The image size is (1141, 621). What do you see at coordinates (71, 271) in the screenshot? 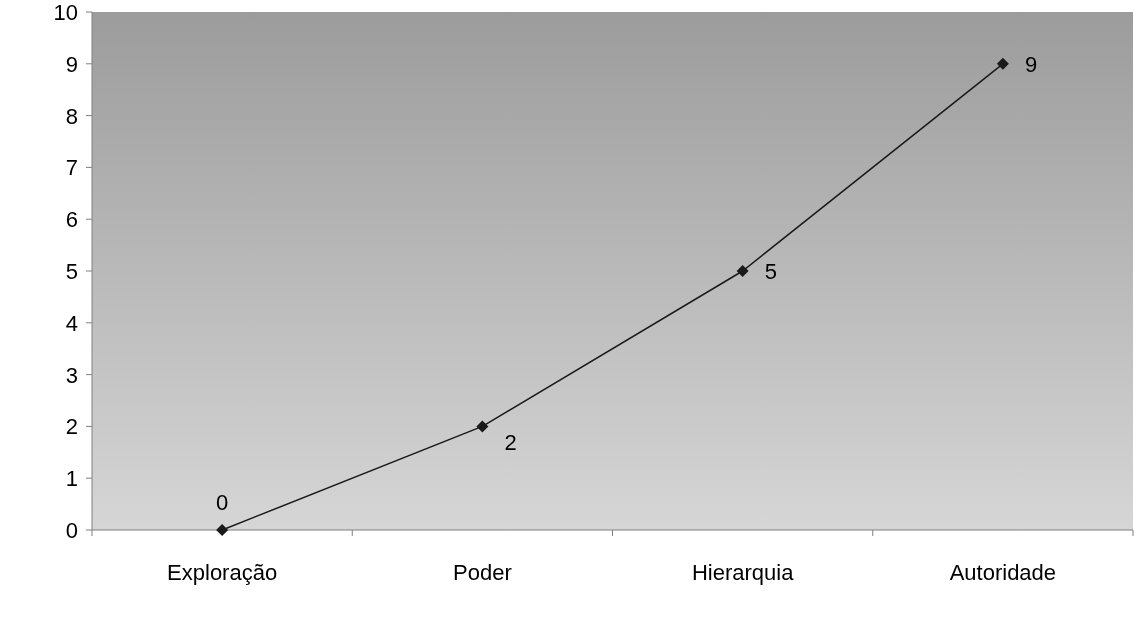
I see `y-tick-label: 5` at bounding box center [71, 271].